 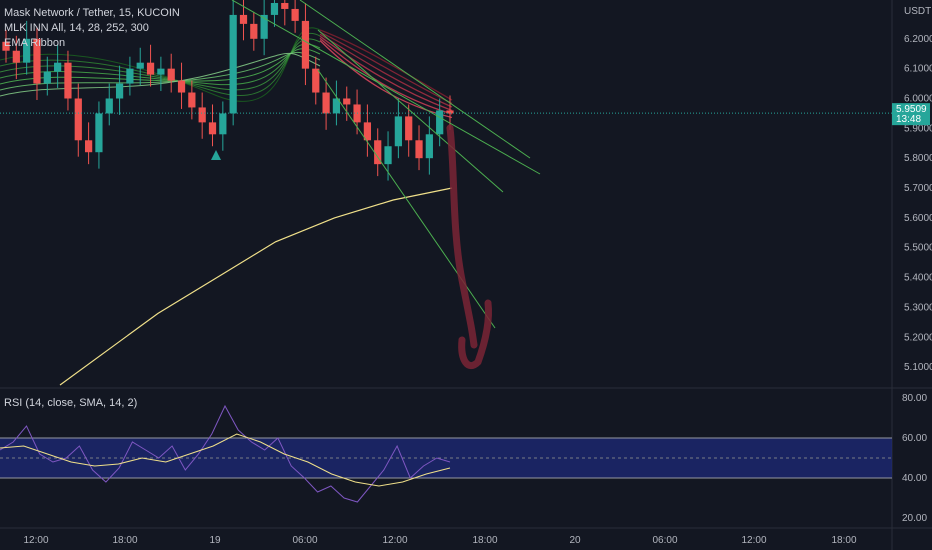 What do you see at coordinates (225, 460) in the screenshot?
I see `rsi-ma-line` at bounding box center [225, 460].